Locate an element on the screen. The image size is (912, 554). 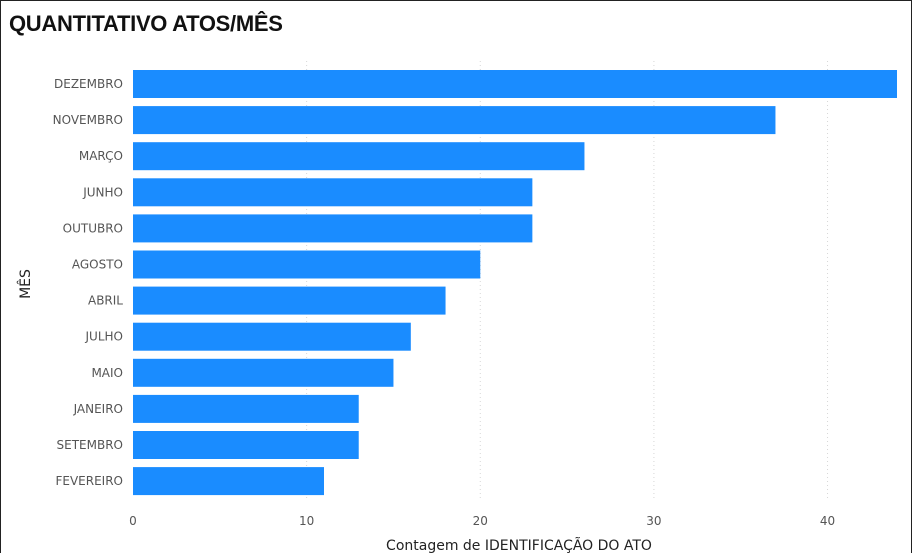
category-label: SETEMBRO is located at coordinates (90, 445).